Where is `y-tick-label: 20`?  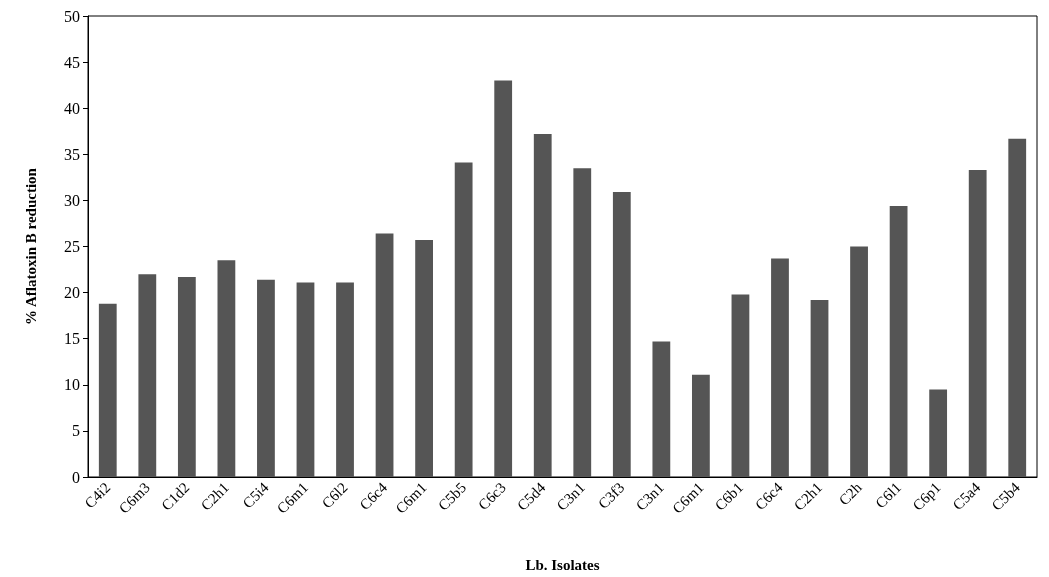
y-tick-label: 20 is located at coordinates (72, 293).